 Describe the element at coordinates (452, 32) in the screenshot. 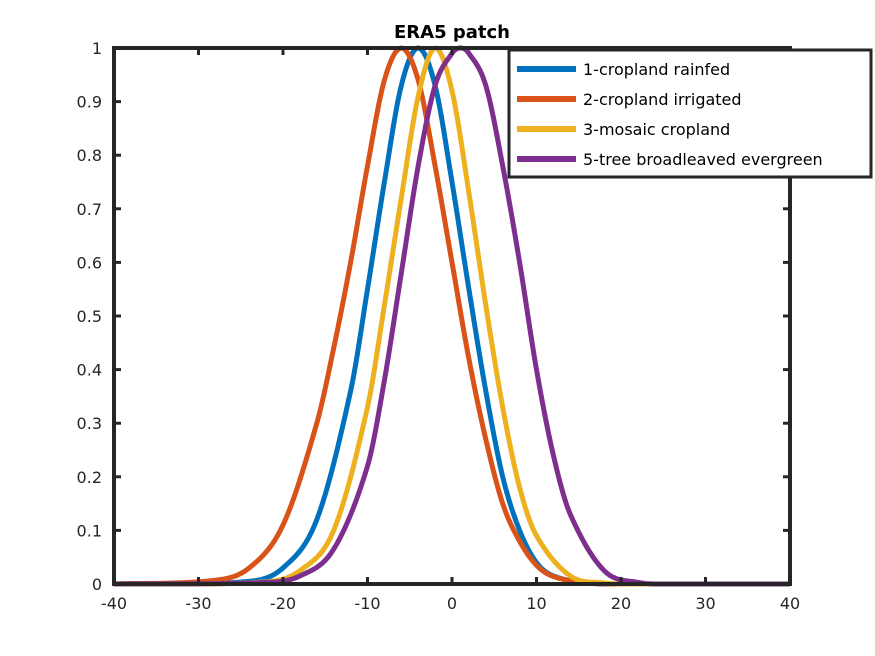

I see `chart-title: ERA5 patch` at that location.